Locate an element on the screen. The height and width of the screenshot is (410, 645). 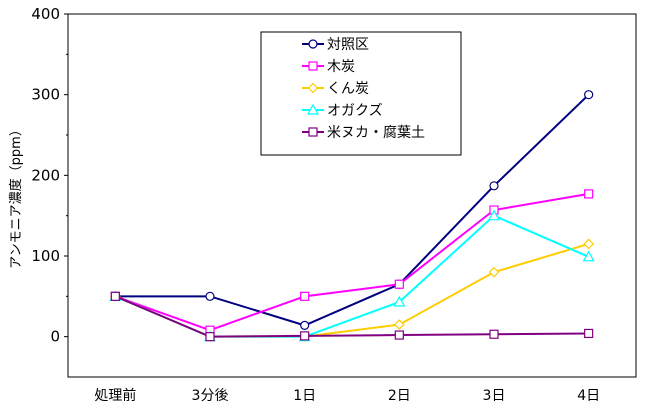
legend-entry: 米ヌカ・腐葉土 is located at coordinates (363, 132).